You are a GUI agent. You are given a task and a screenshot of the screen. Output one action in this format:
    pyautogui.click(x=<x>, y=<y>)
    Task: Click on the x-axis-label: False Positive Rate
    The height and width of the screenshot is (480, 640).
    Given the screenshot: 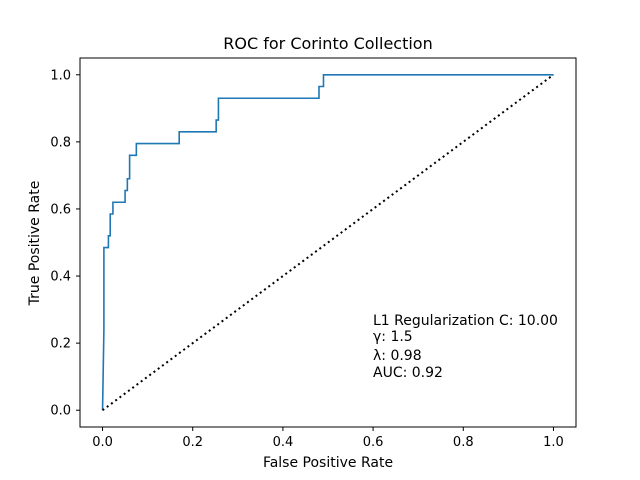 What is the action you would take?
    pyautogui.click(x=328, y=463)
    